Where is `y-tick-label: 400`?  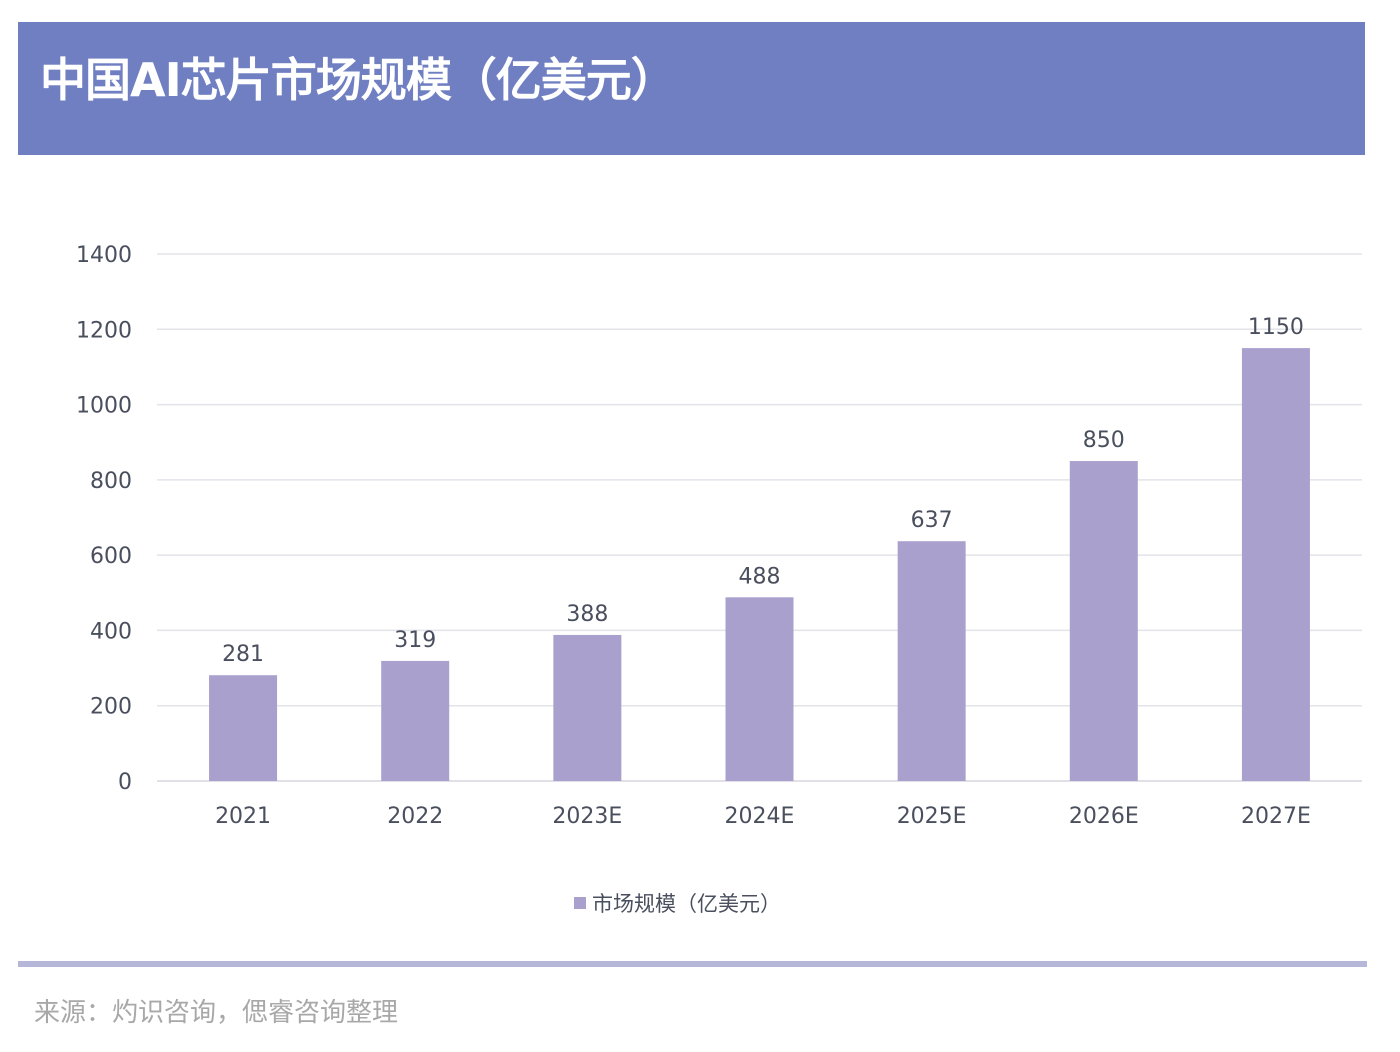
y-tick-label: 400 is located at coordinates (111, 631).